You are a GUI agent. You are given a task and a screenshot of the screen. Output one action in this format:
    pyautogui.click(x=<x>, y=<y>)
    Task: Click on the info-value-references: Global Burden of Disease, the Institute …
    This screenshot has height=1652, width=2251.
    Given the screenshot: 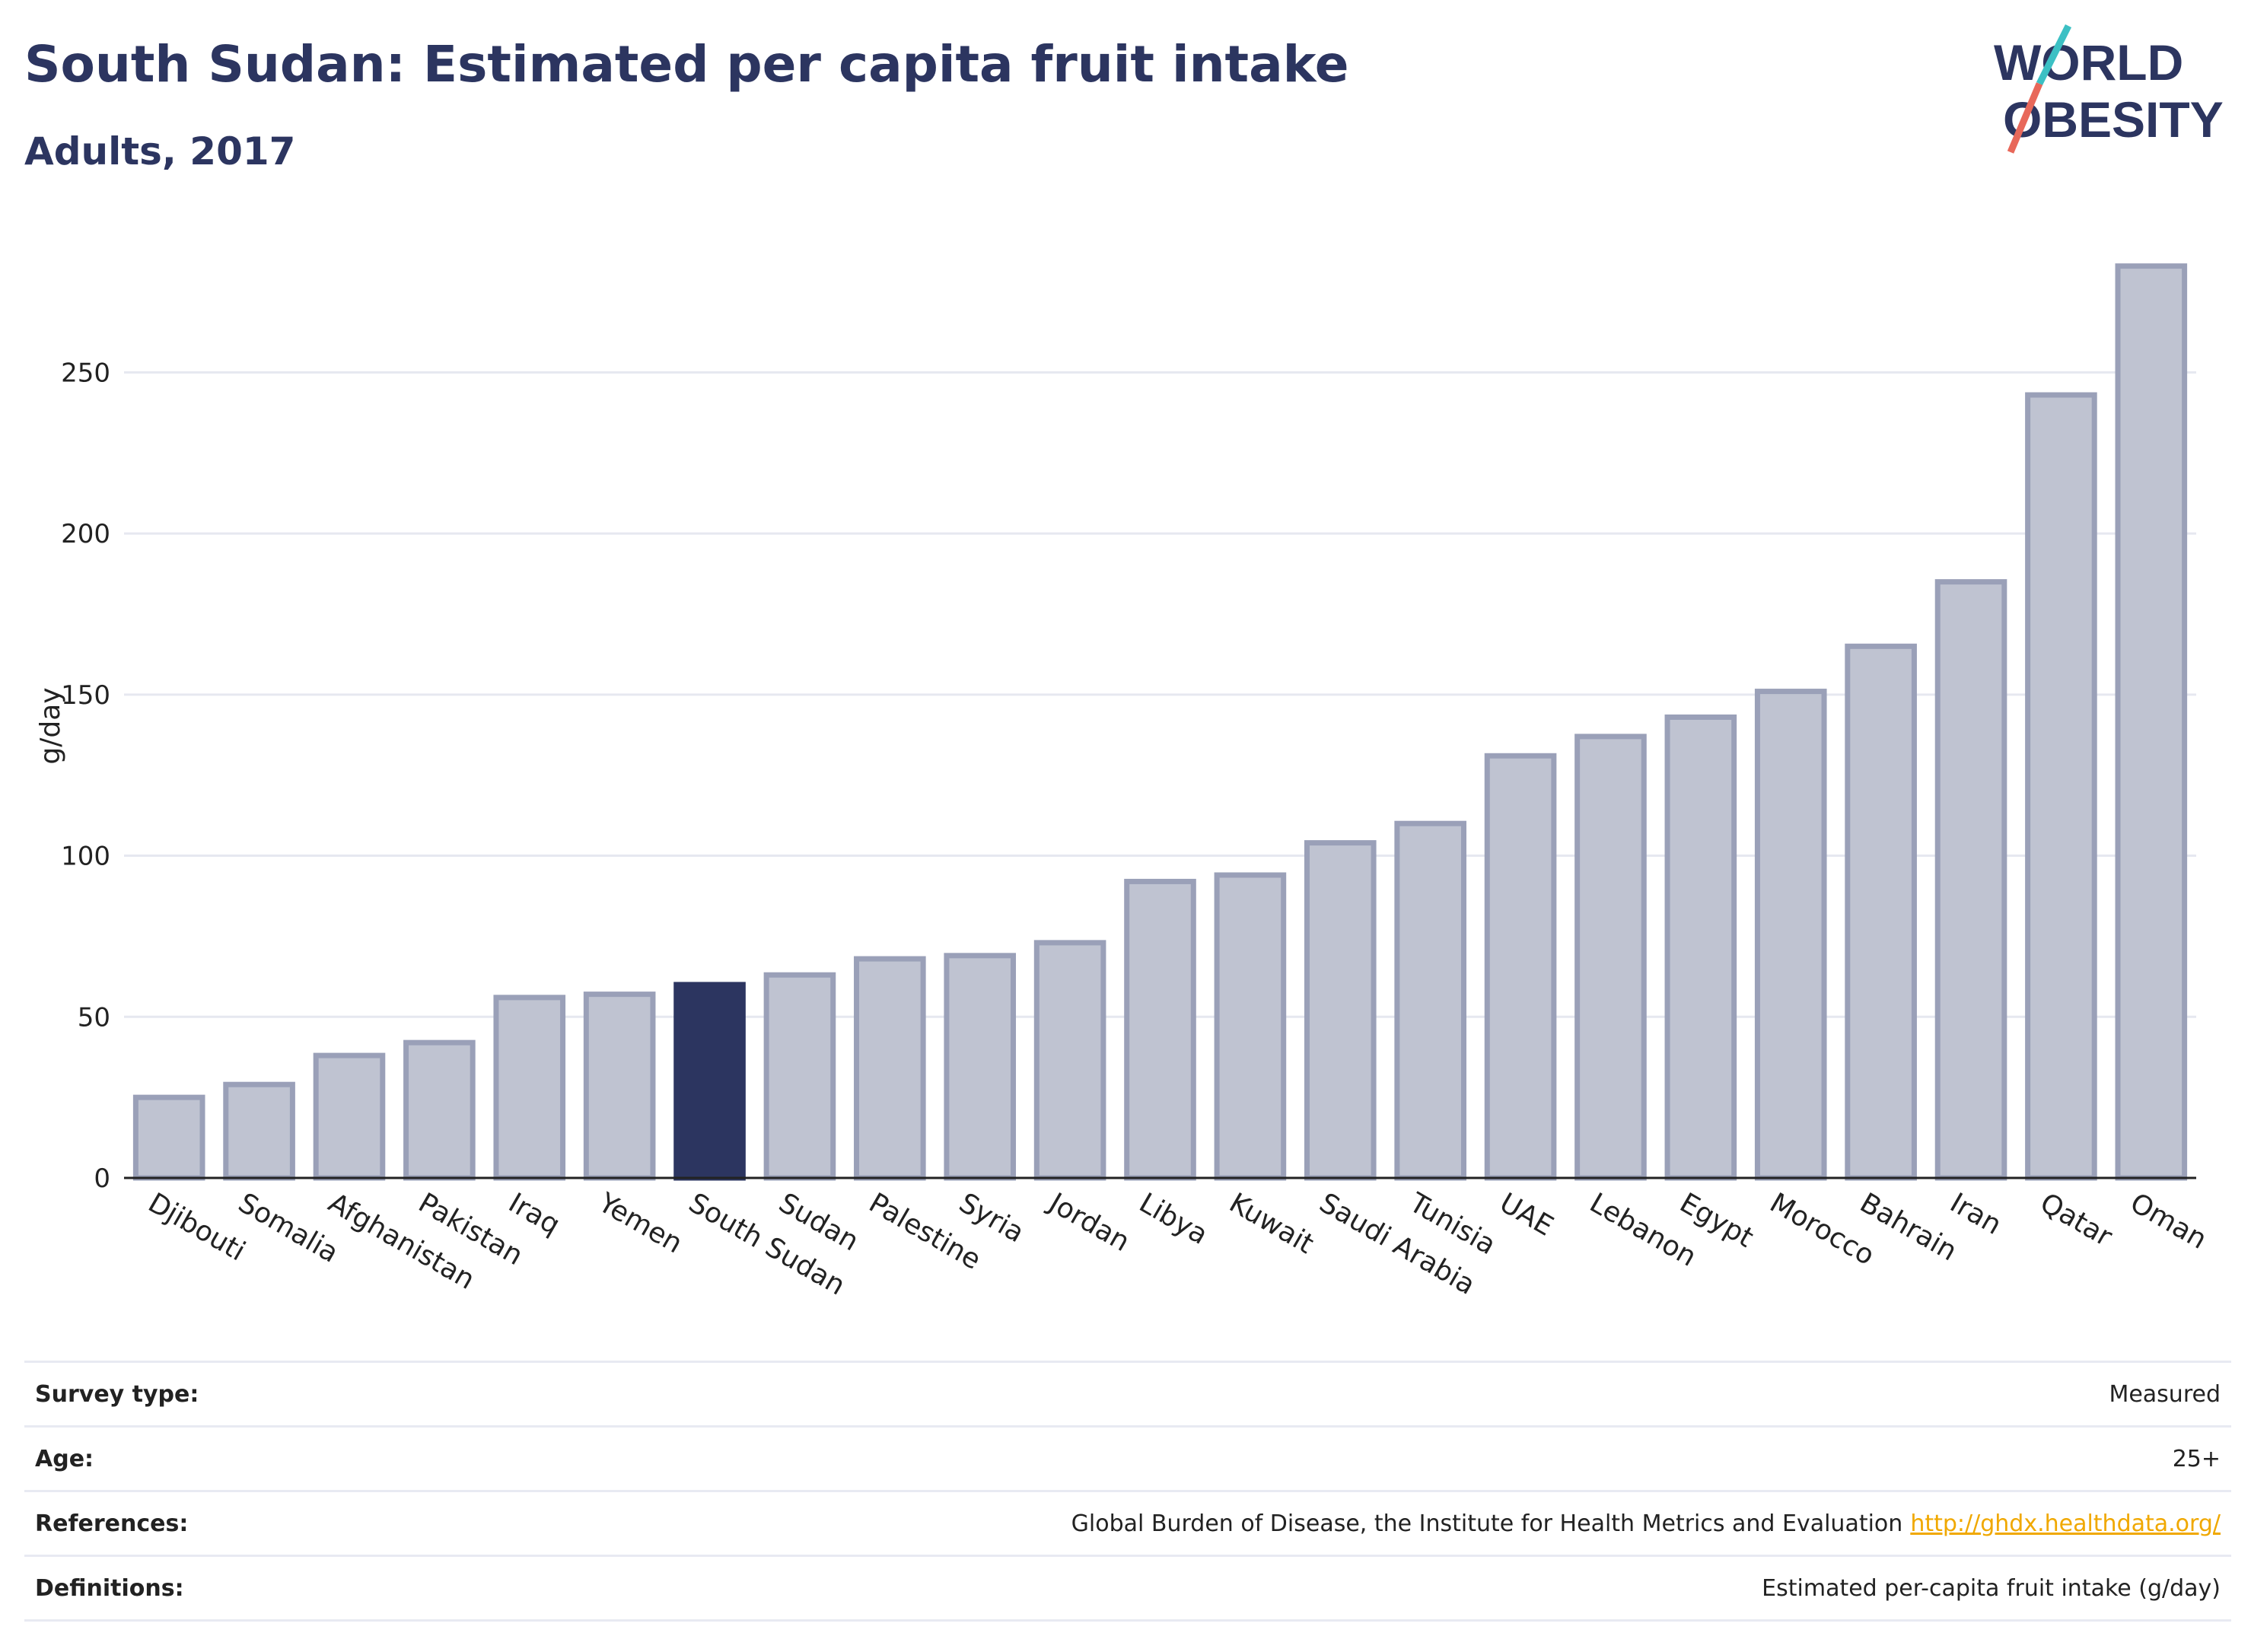 What is the action you would take?
    pyautogui.click(x=1651, y=1523)
    